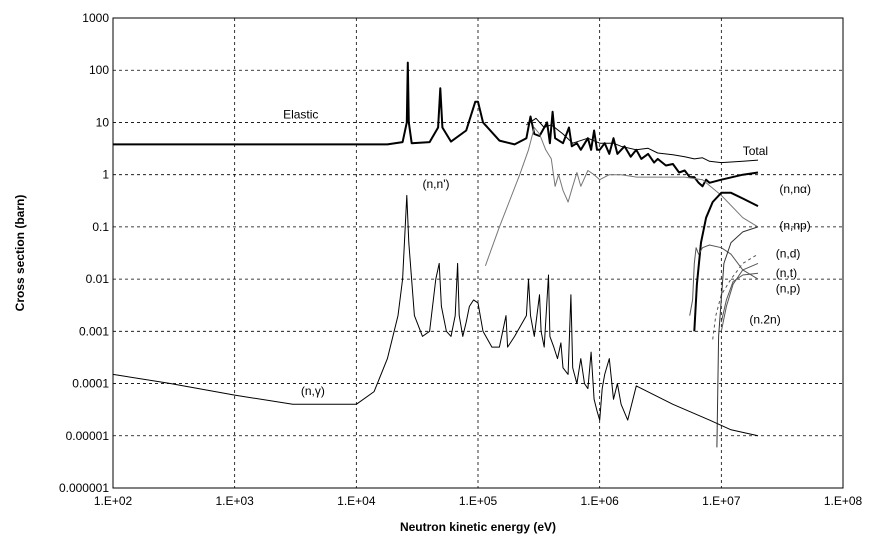  Describe the element at coordinates (788, 289) in the screenshot. I see `annotation-n-p: (n,p)` at that location.